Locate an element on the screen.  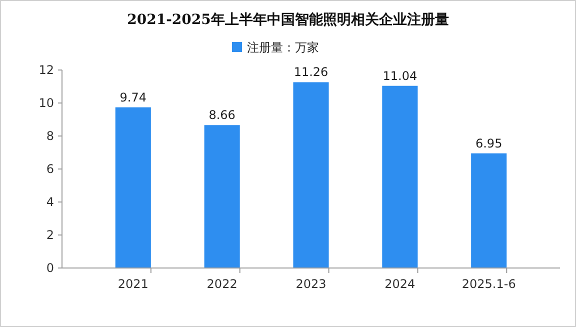
y-tick-label: 0 is located at coordinates (50, 268).